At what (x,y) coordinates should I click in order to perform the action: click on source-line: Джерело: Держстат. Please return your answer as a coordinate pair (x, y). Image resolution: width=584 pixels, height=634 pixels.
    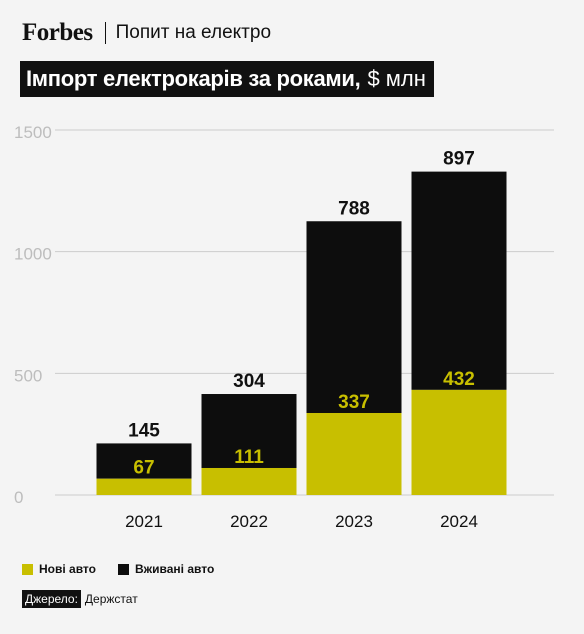
    Looking at the image, I should click on (80, 599).